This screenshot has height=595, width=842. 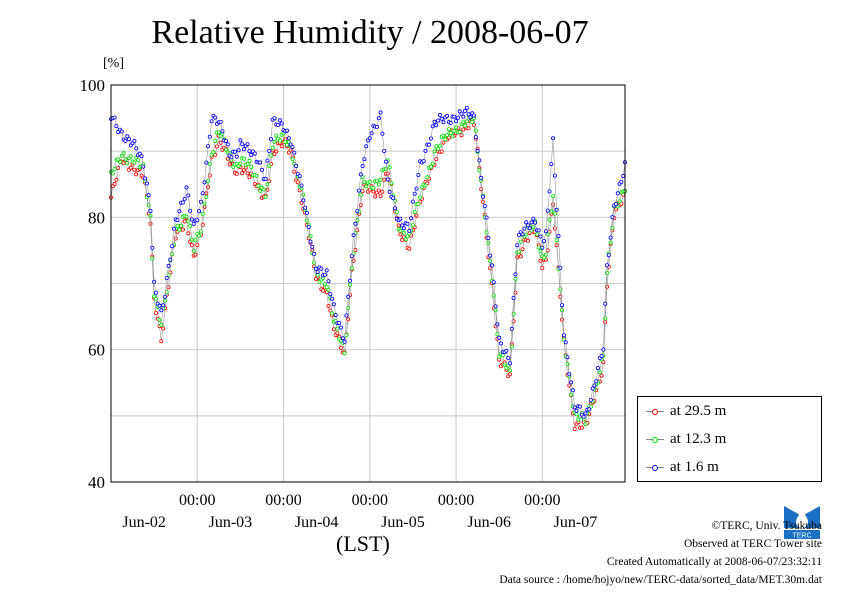 I want to click on footer-observed: Observed at TERC Tower site, so click(x=752, y=544).